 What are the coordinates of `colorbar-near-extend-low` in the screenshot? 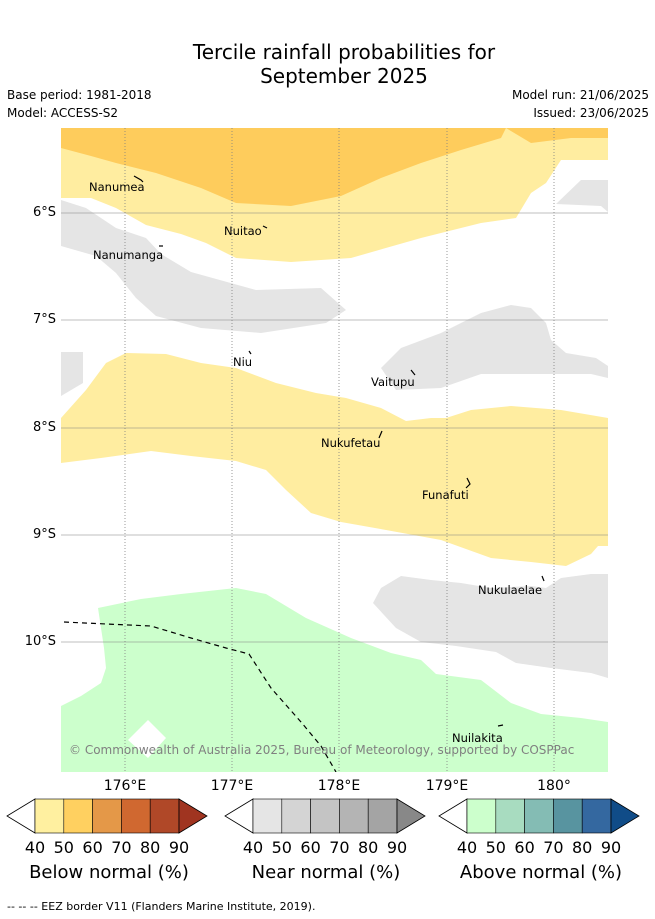 It's located at (239, 816).